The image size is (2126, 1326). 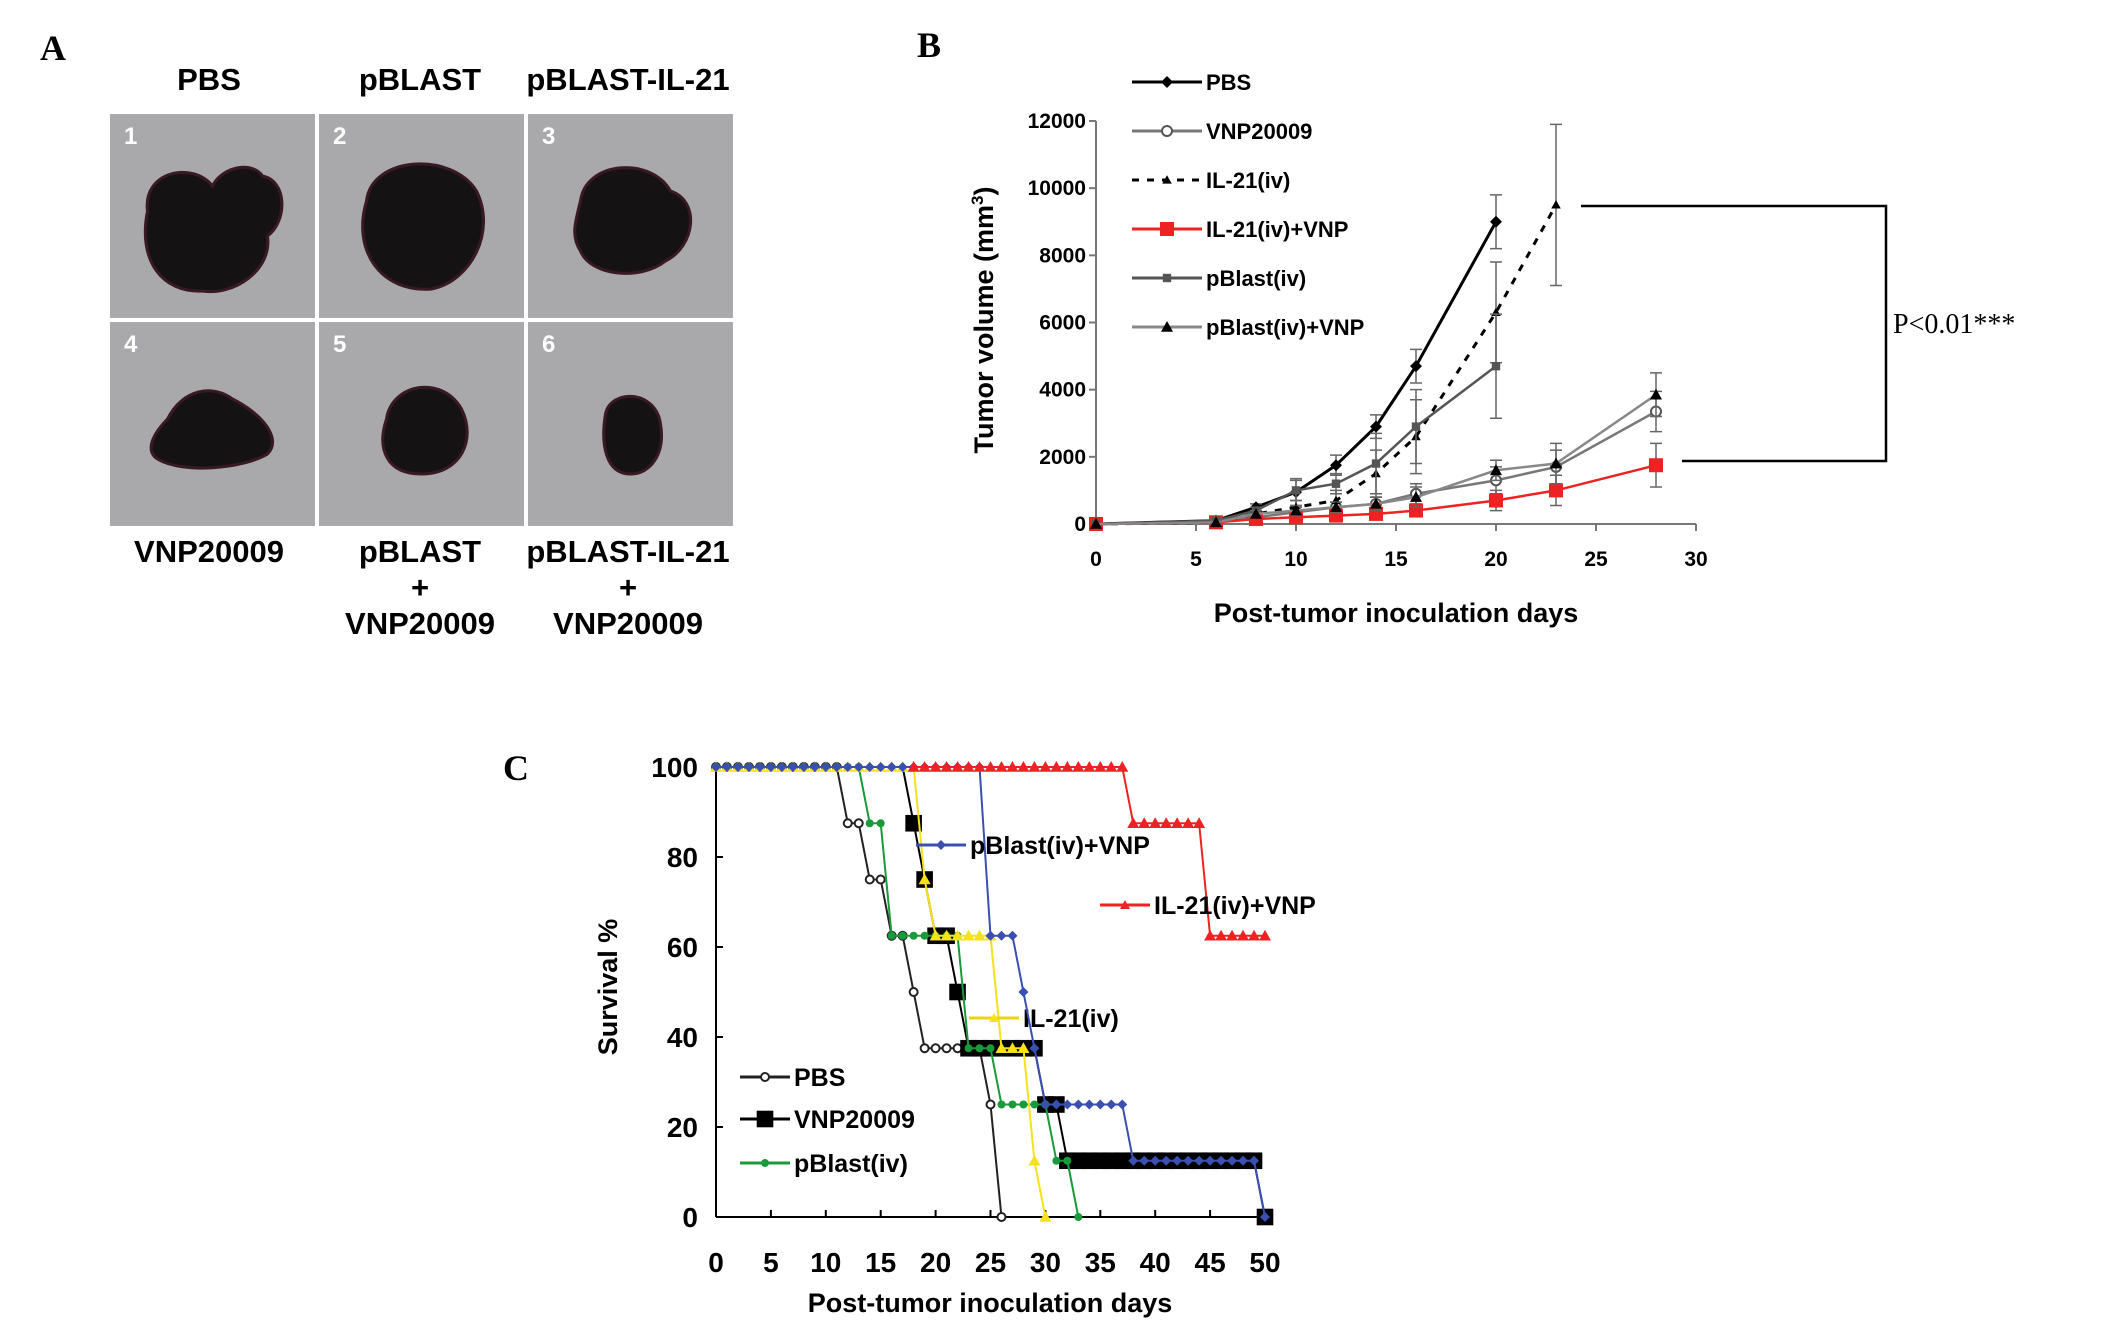 What do you see at coordinates (1062, 457) in the screenshot?
I see `y-tick-label: 2000` at bounding box center [1062, 457].